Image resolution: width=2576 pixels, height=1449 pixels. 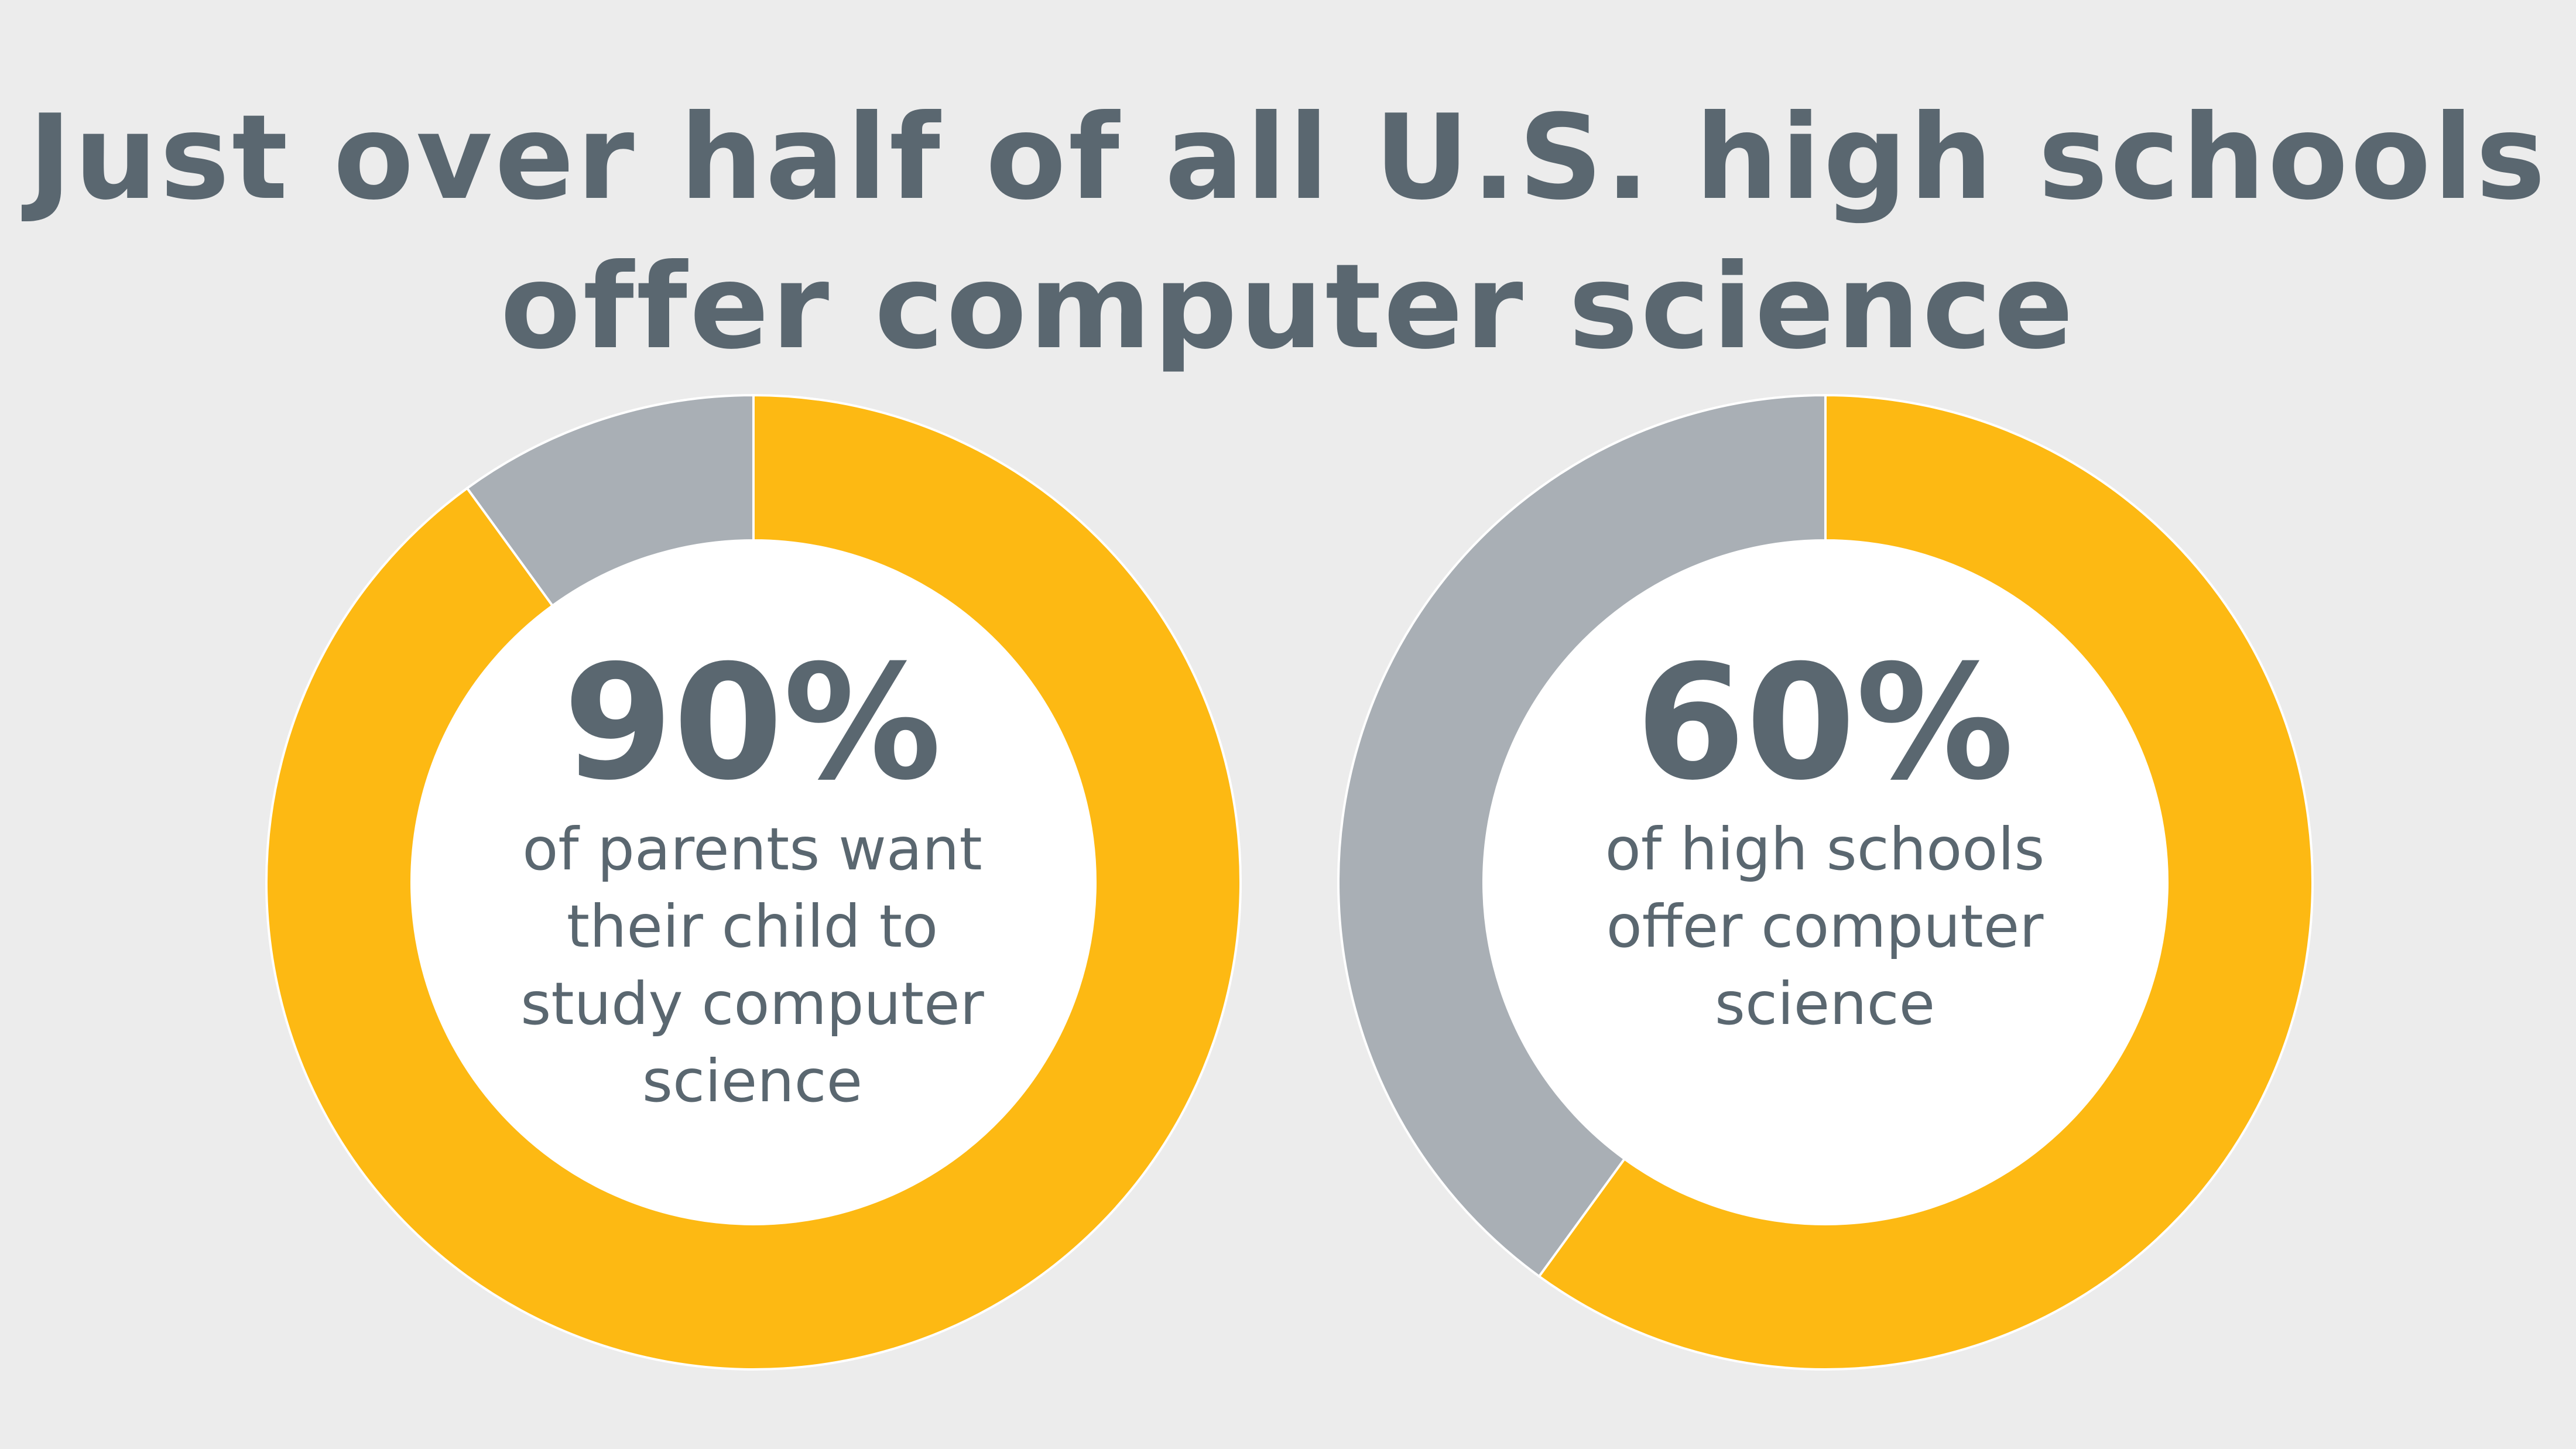 I want to click on chart-title-line-2: offer computer science, so click(x=1288, y=307).